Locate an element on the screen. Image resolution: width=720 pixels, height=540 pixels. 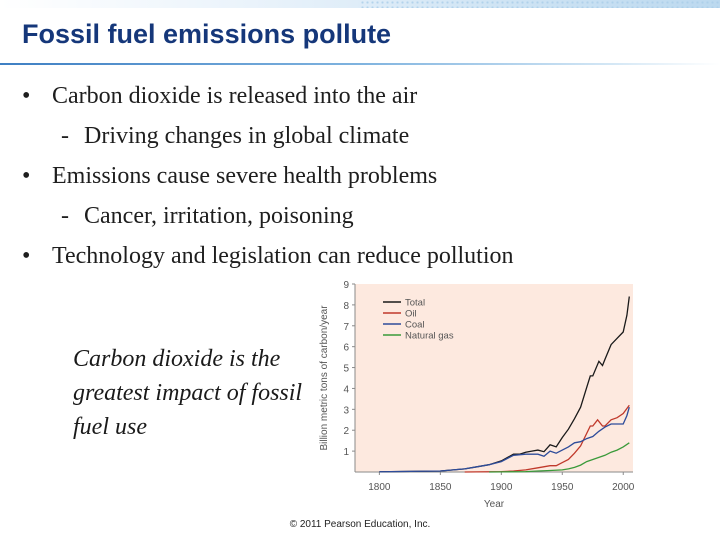
series-line-natural-gas is located at coordinates (559, 457).